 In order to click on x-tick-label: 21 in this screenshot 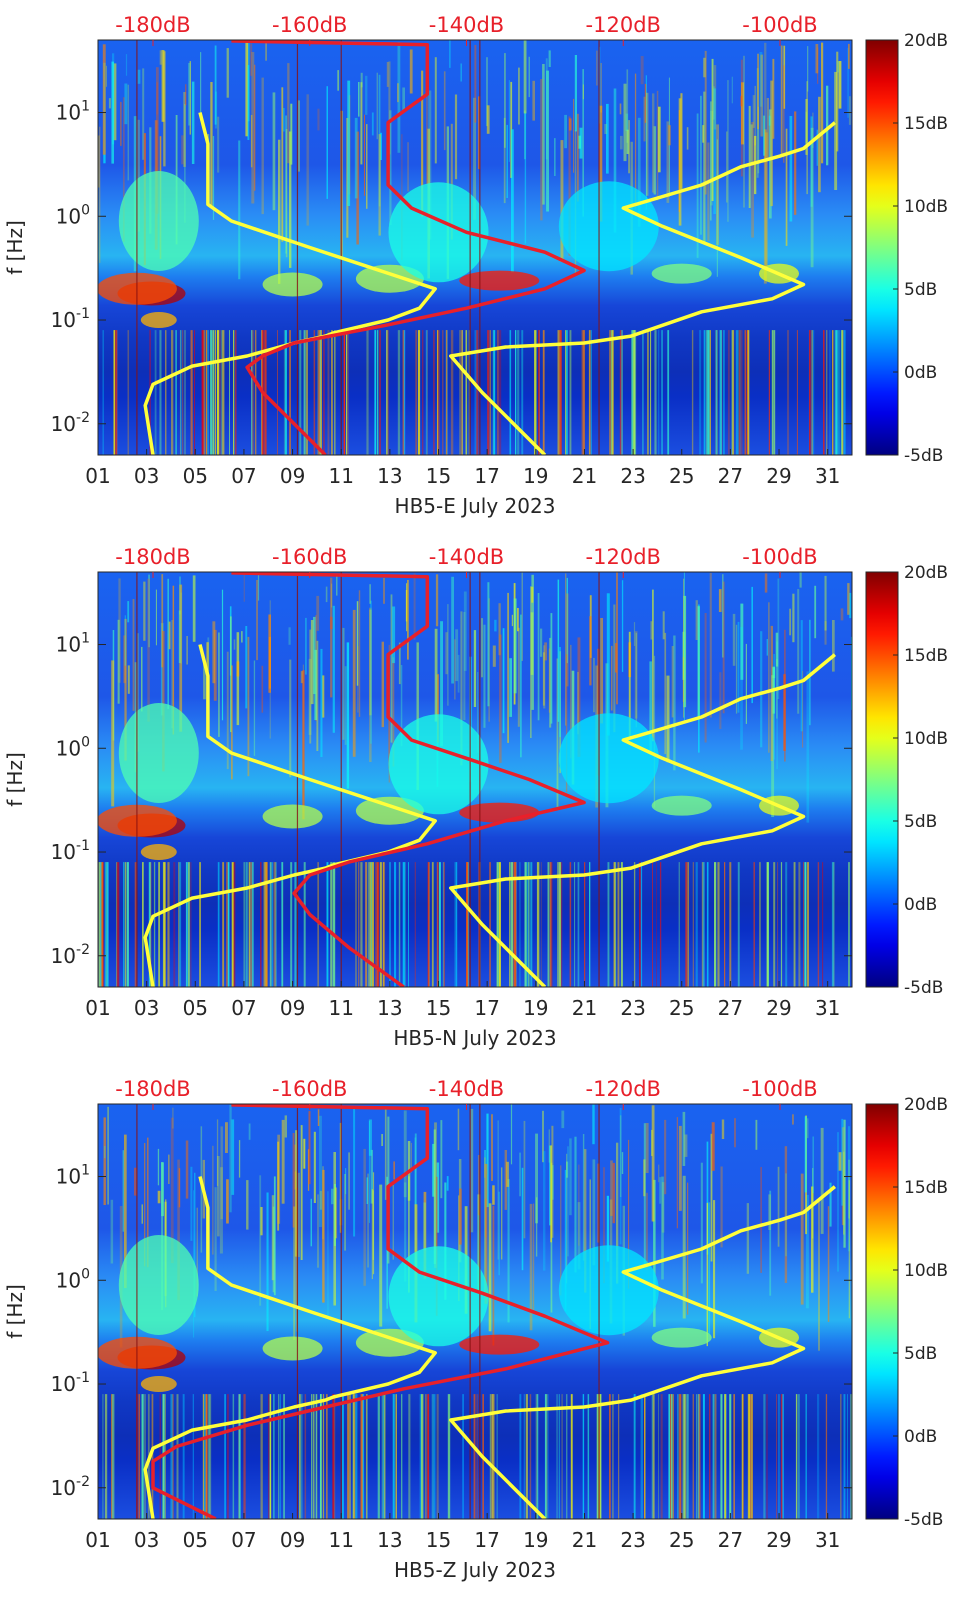, I will do `click(584, 476)`.